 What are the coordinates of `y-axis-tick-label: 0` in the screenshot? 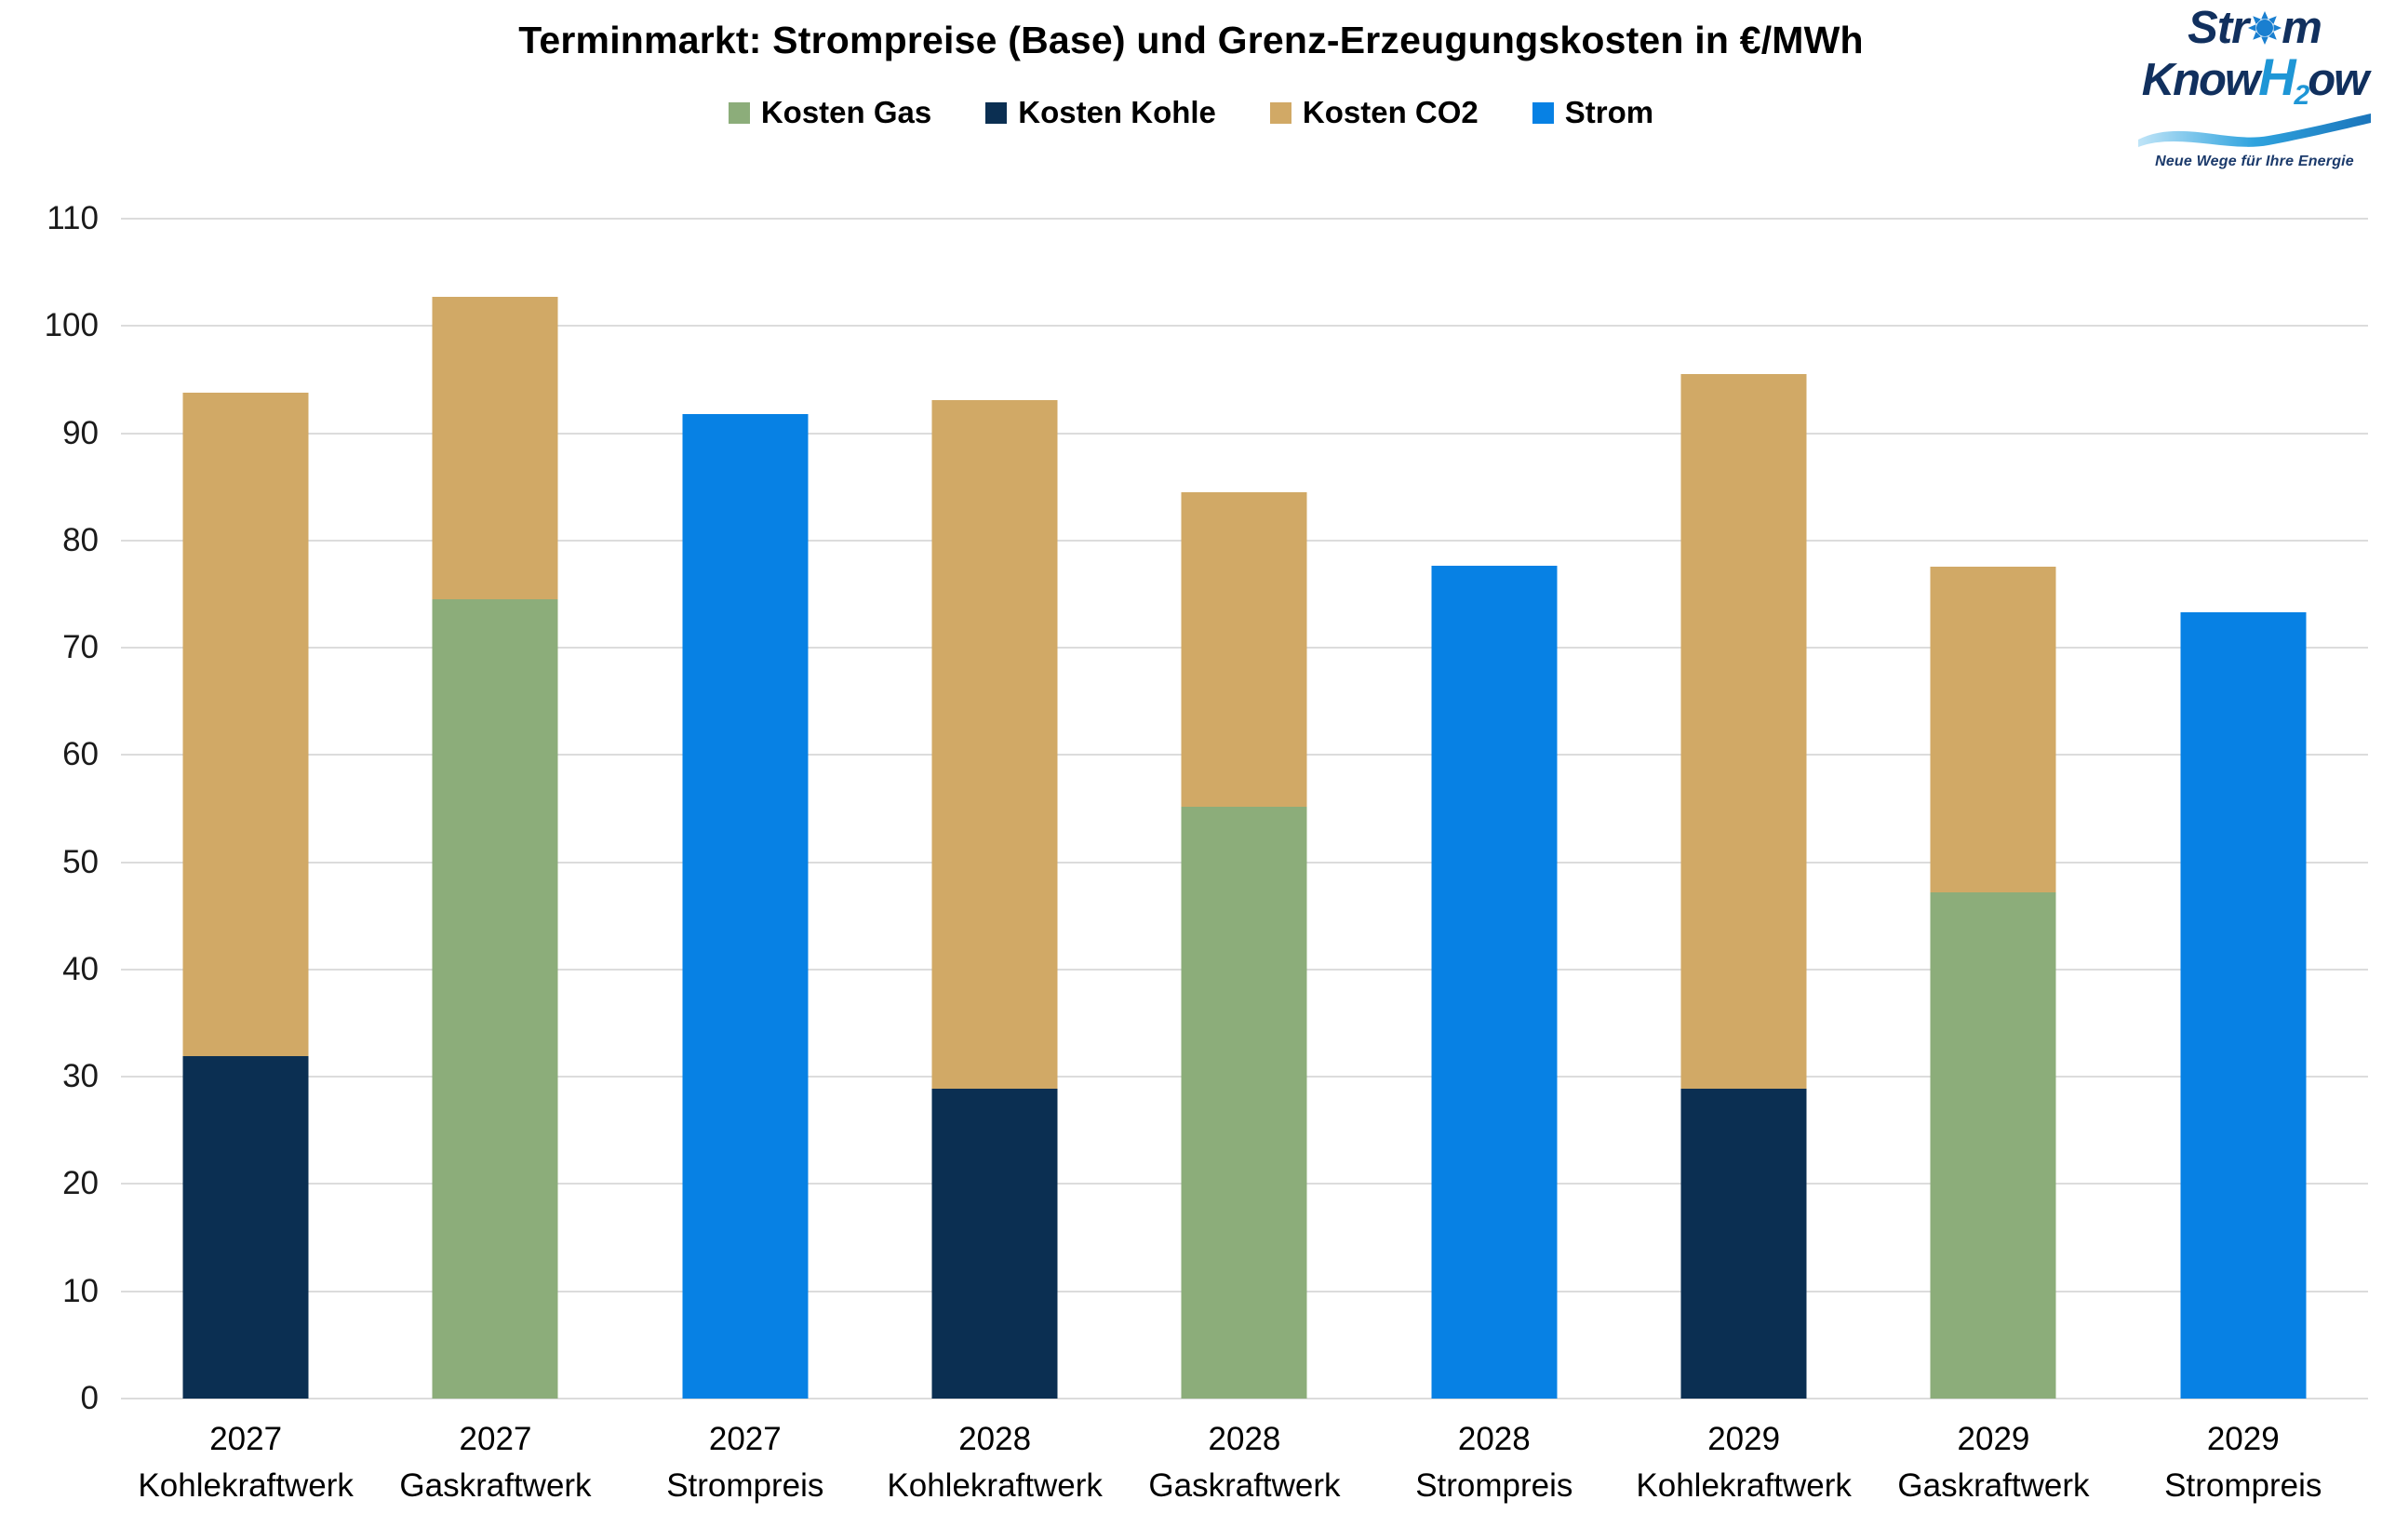 It's located at (89, 1398).